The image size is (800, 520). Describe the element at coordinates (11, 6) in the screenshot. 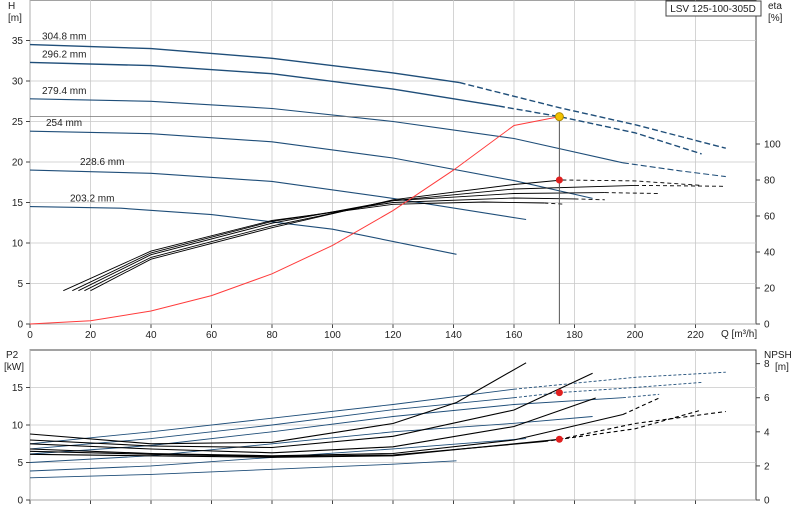

I see `head-axis-label: H` at that location.